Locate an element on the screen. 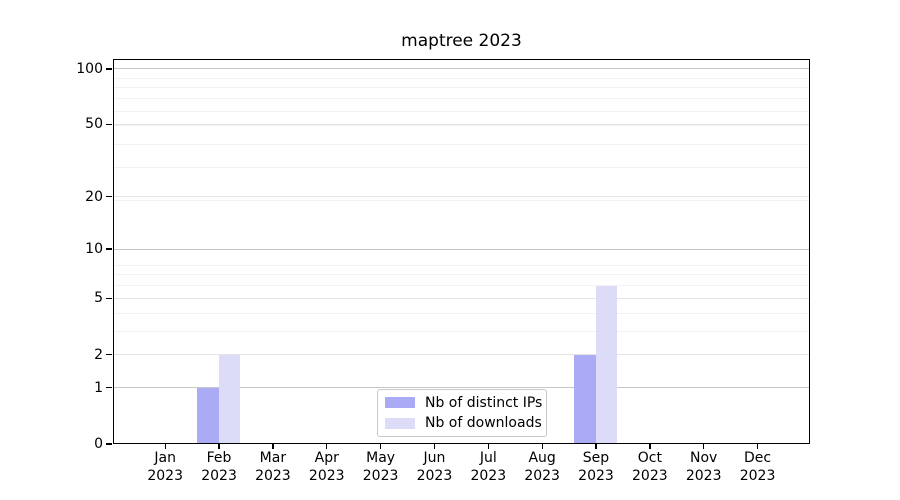  x-tick-label: Nov 2023 is located at coordinates (704, 467).